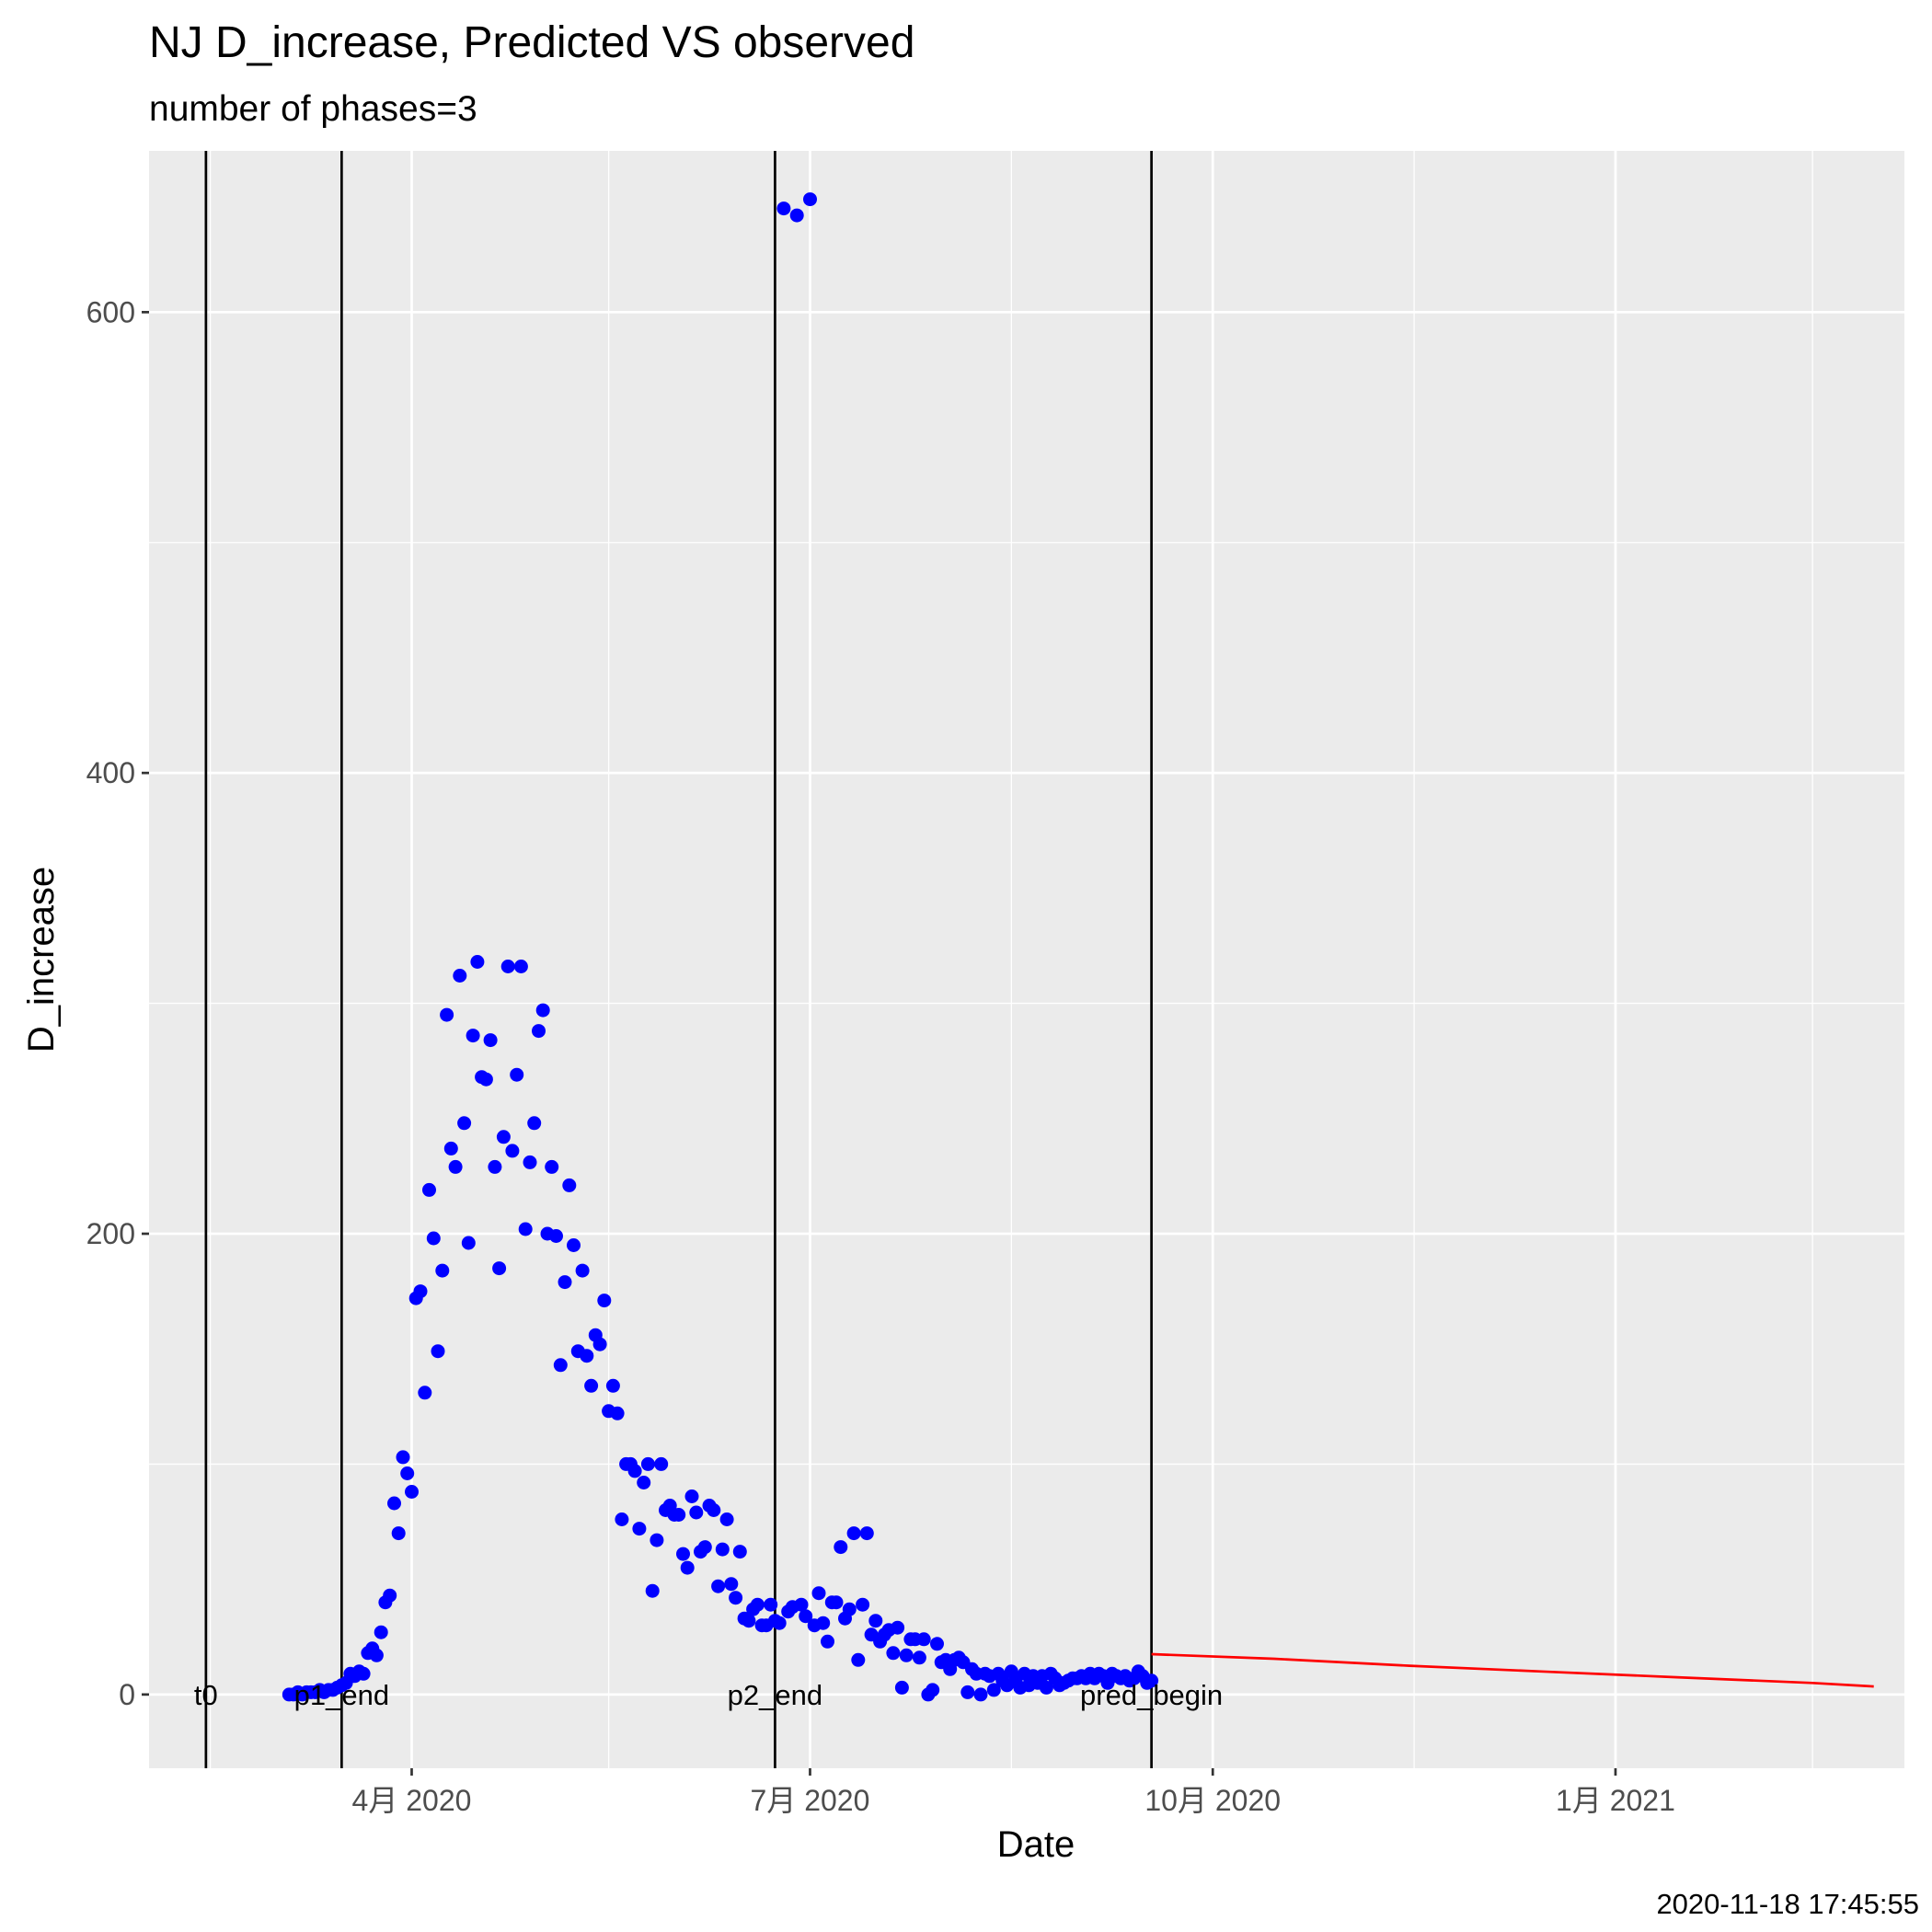  What do you see at coordinates (313, 109) in the screenshot?
I see `chart-subtitle: number of phases=3` at bounding box center [313, 109].